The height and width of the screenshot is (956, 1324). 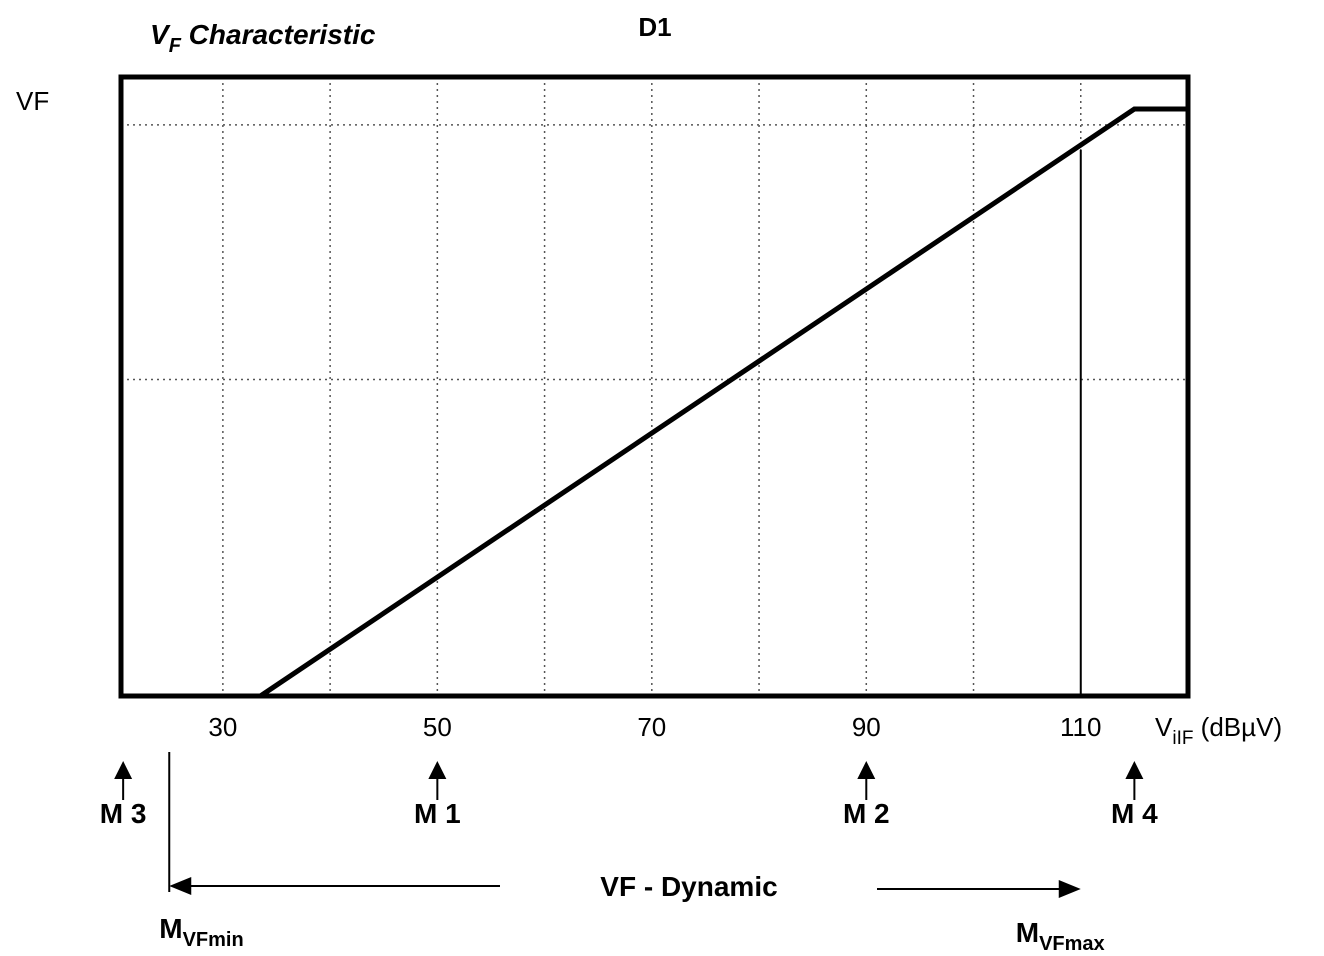 I want to click on vf-max-label-sub: VFmax, so click(x=1072, y=944).